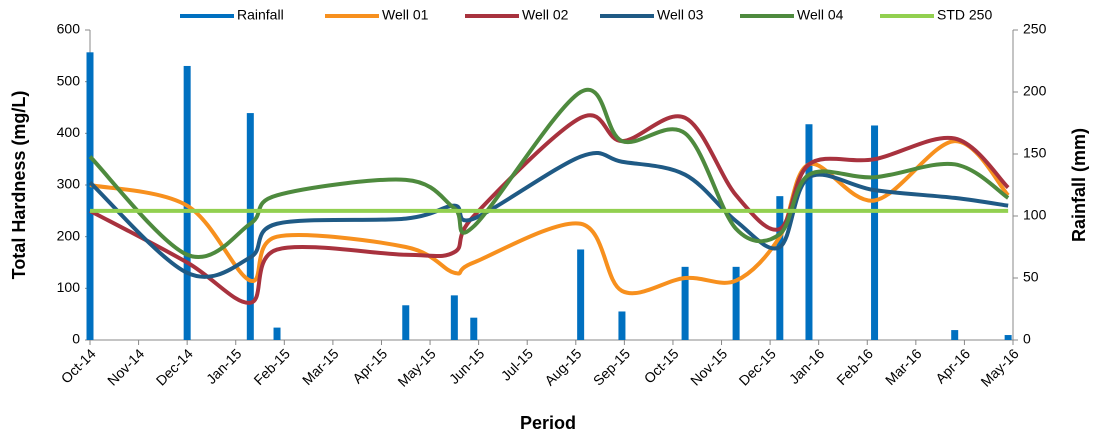 The image size is (1095, 438). Describe the element at coordinates (76, 339) in the screenshot. I see `y-tick-label: 0` at that location.